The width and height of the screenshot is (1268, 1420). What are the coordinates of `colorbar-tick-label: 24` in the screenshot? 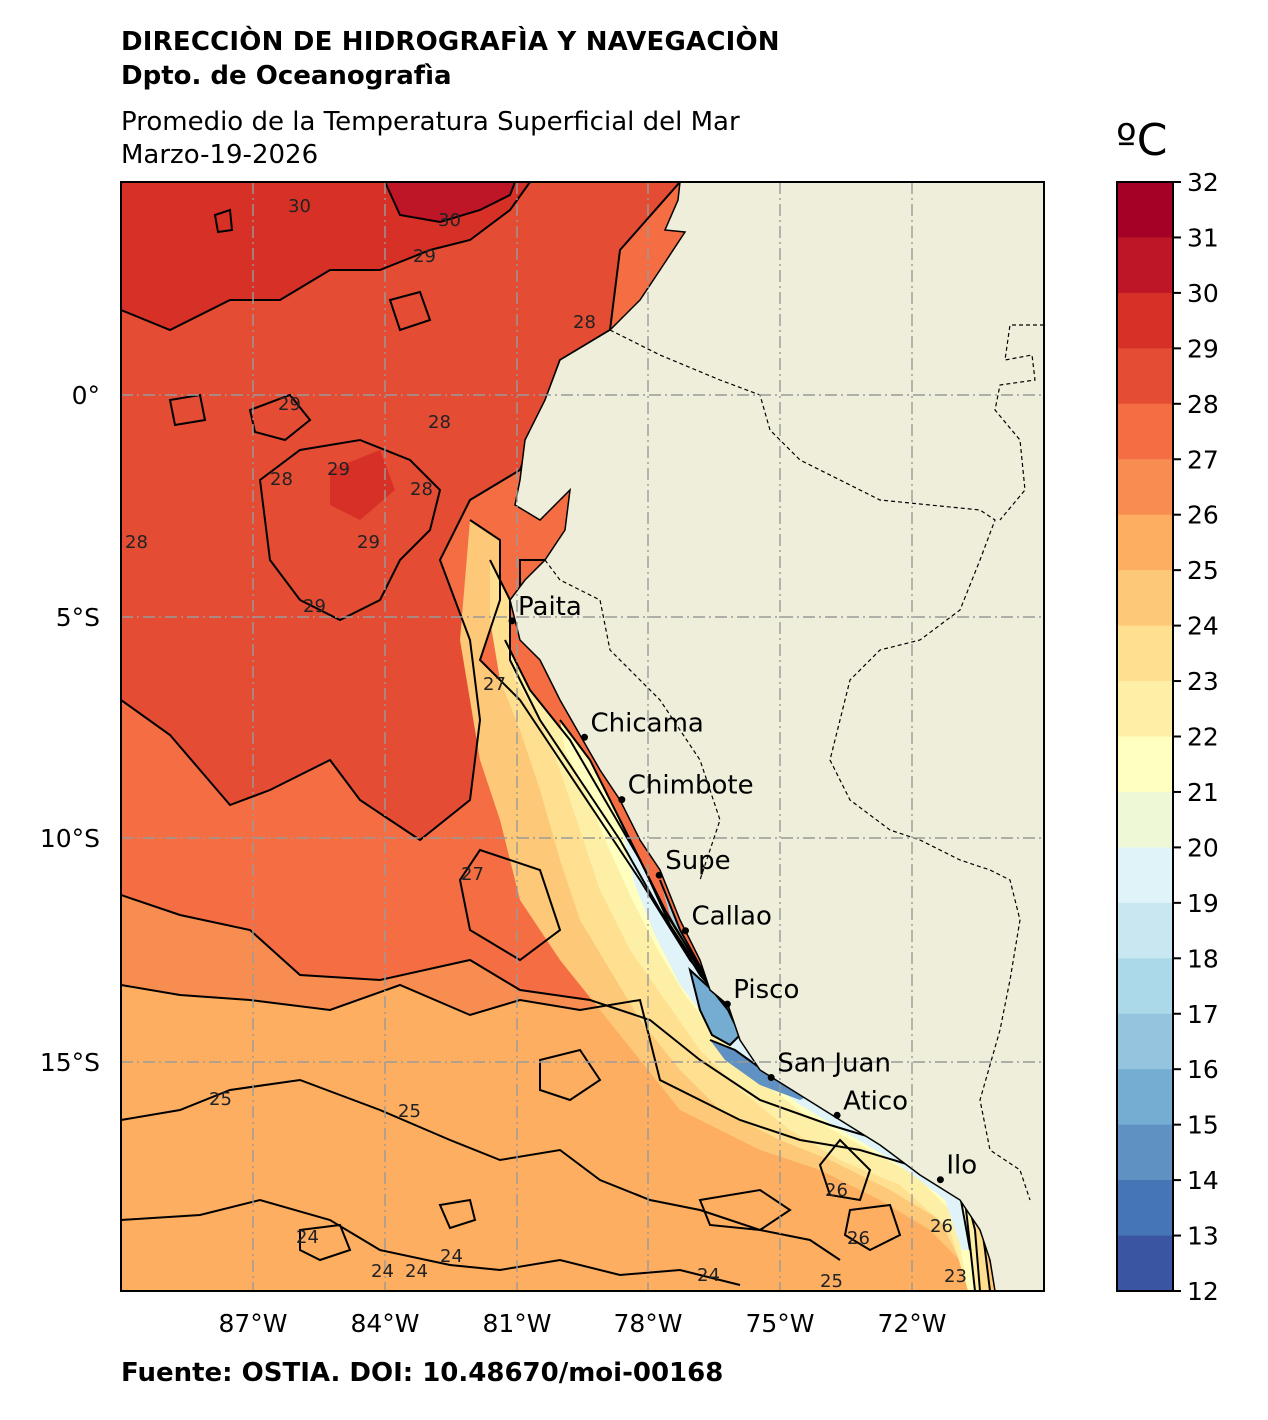 It's located at (1203, 626).